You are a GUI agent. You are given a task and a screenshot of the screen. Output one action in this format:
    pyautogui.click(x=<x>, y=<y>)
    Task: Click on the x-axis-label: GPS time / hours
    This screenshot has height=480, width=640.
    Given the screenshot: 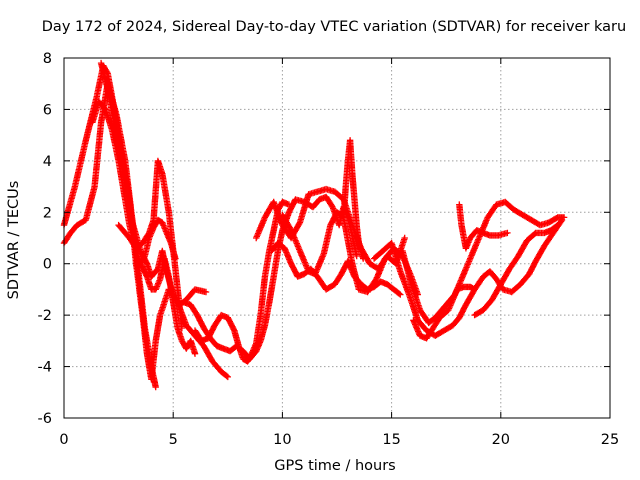 What is the action you would take?
    pyautogui.click(x=334, y=466)
    